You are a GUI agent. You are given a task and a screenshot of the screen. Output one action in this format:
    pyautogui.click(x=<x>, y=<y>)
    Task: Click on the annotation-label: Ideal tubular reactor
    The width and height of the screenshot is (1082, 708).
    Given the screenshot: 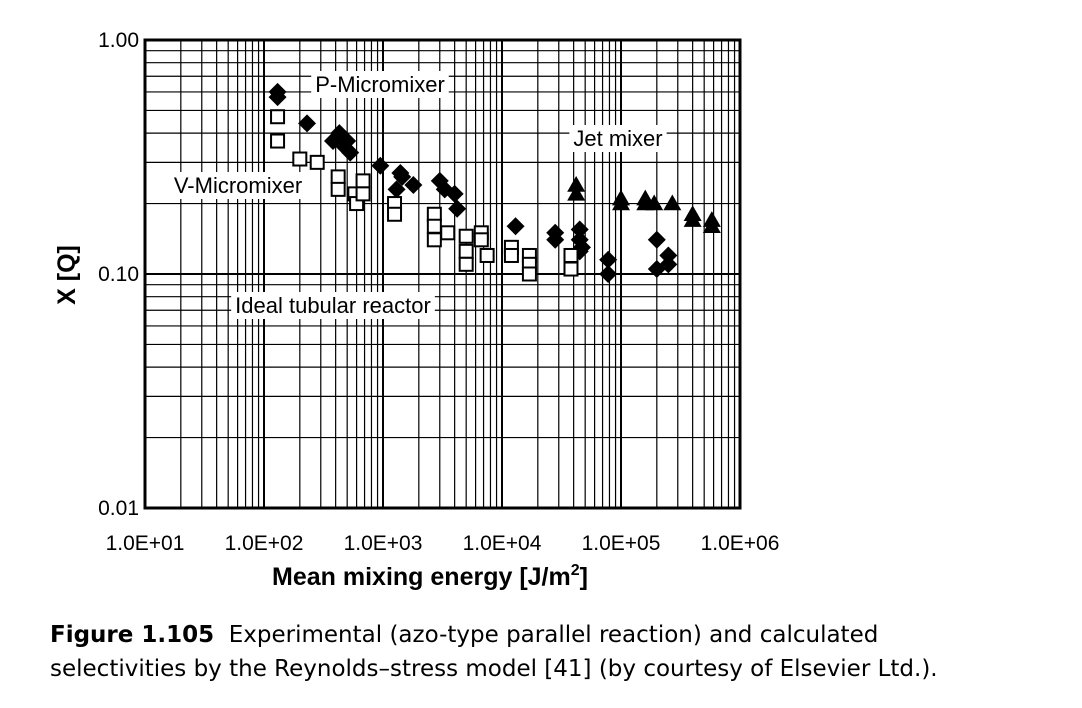 What is the action you would take?
    pyautogui.click(x=333, y=305)
    